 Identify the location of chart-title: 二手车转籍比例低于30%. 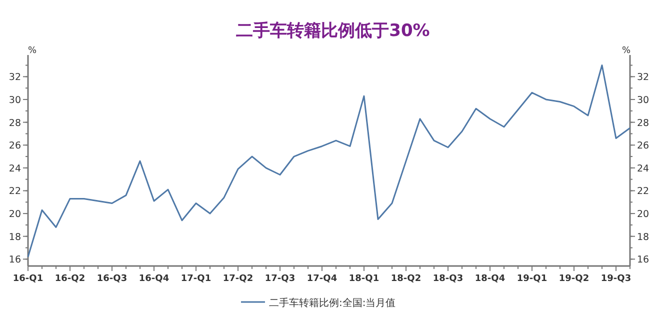
(333, 31).